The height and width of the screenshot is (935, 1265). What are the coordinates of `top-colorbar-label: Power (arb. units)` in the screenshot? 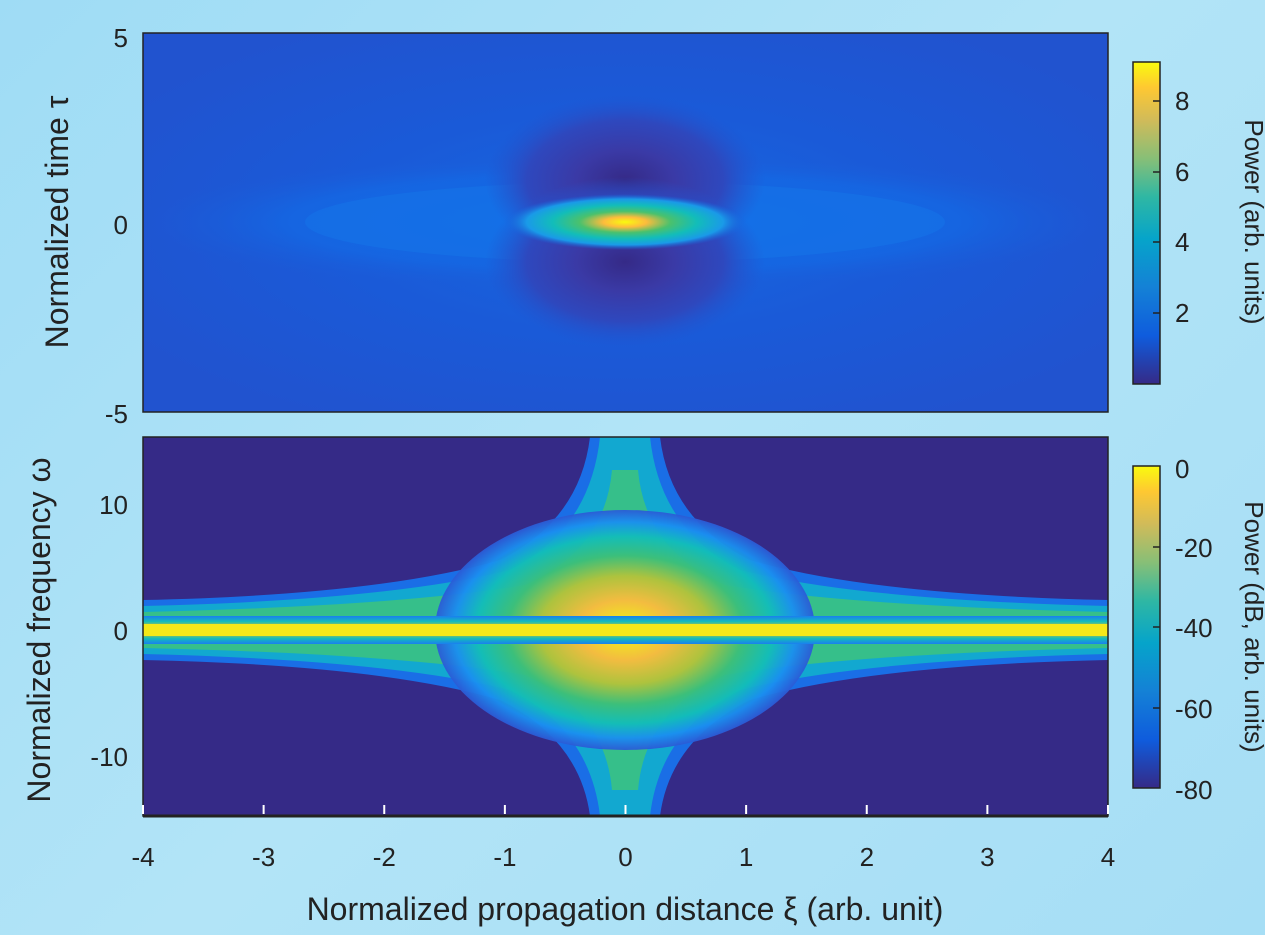 It's located at (1252, 221).